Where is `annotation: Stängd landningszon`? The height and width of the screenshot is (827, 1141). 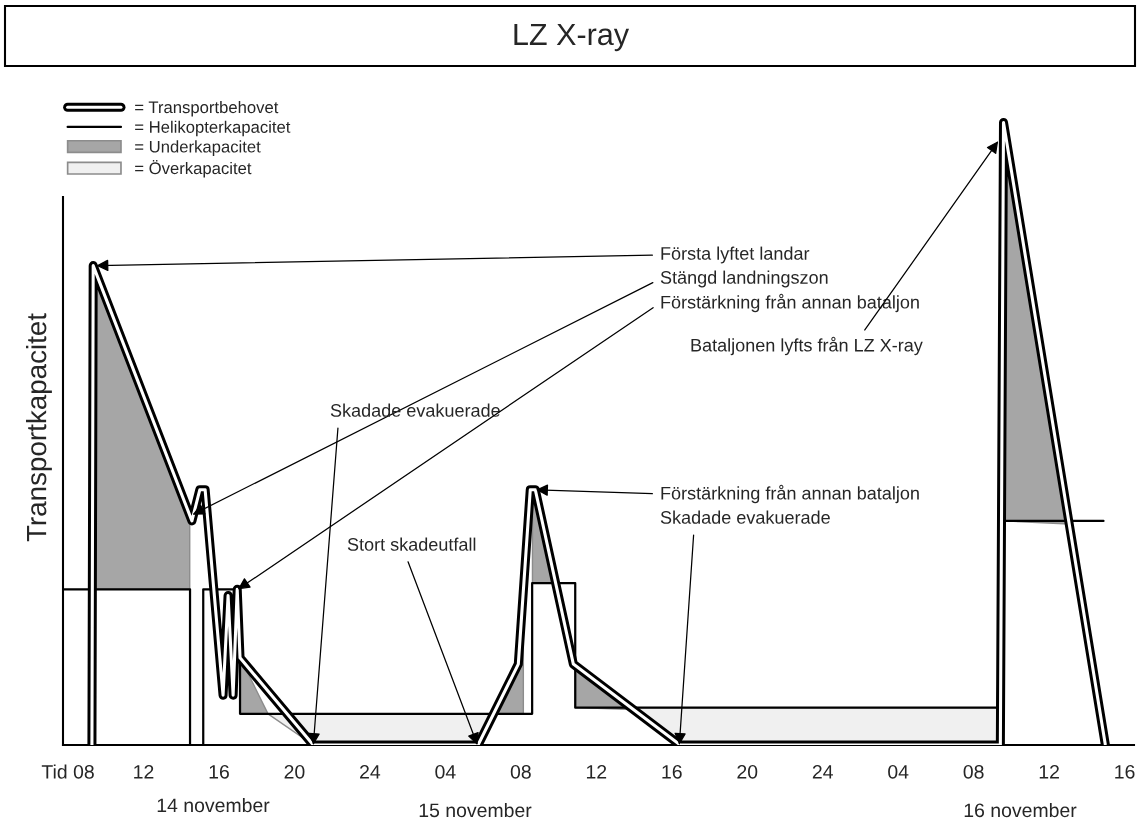
annotation: Stängd landningszon is located at coordinates (744, 279).